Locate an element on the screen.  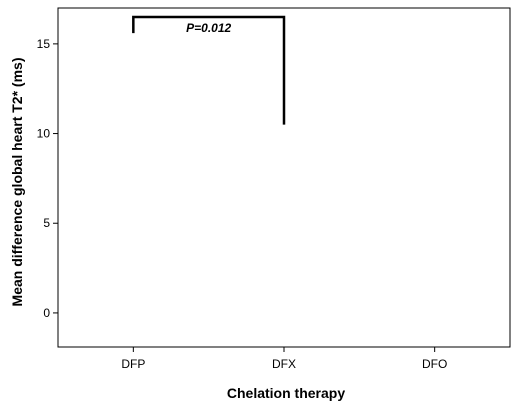
y-tick-label-5: 5 is located at coordinates (46, 223).